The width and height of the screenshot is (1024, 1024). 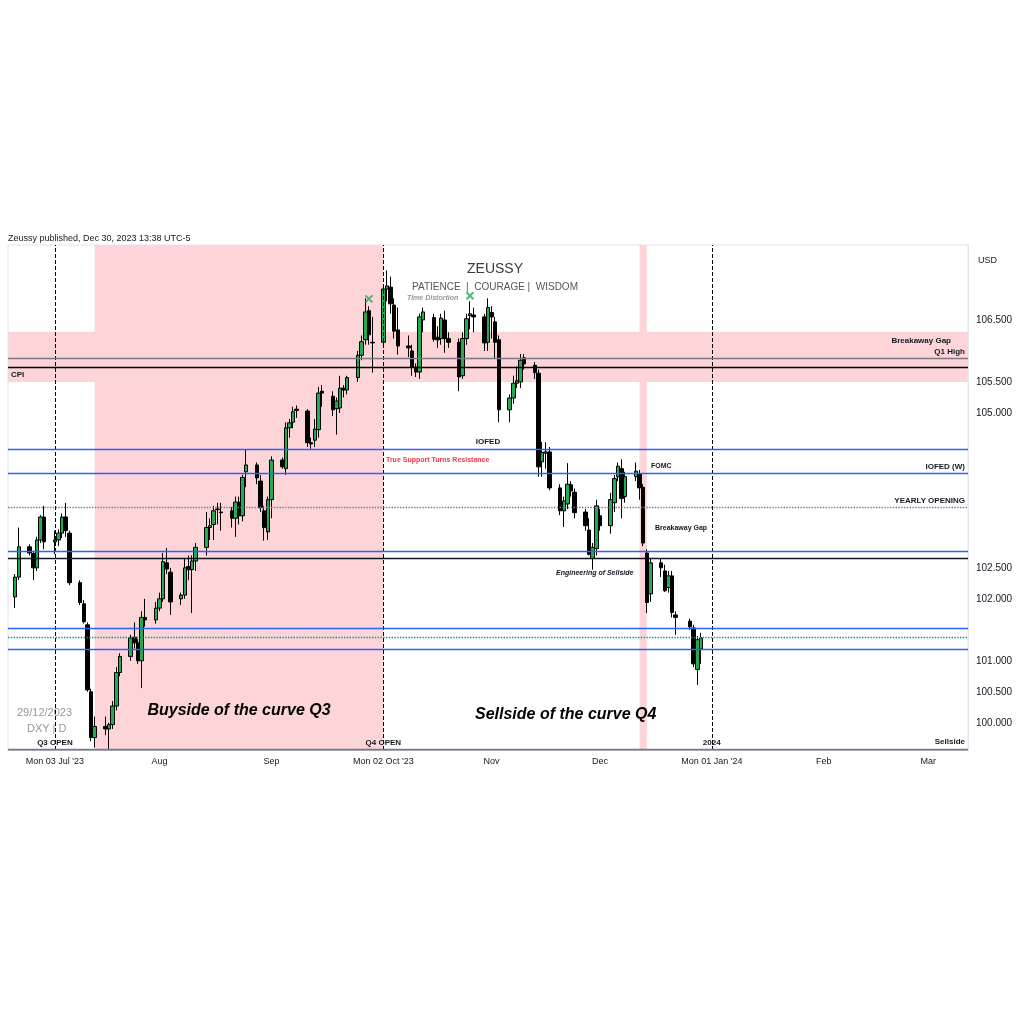 What do you see at coordinates (994, 568) in the screenshot?
I see `y-tick-label: 102.500` at bounding box center [994, 568].